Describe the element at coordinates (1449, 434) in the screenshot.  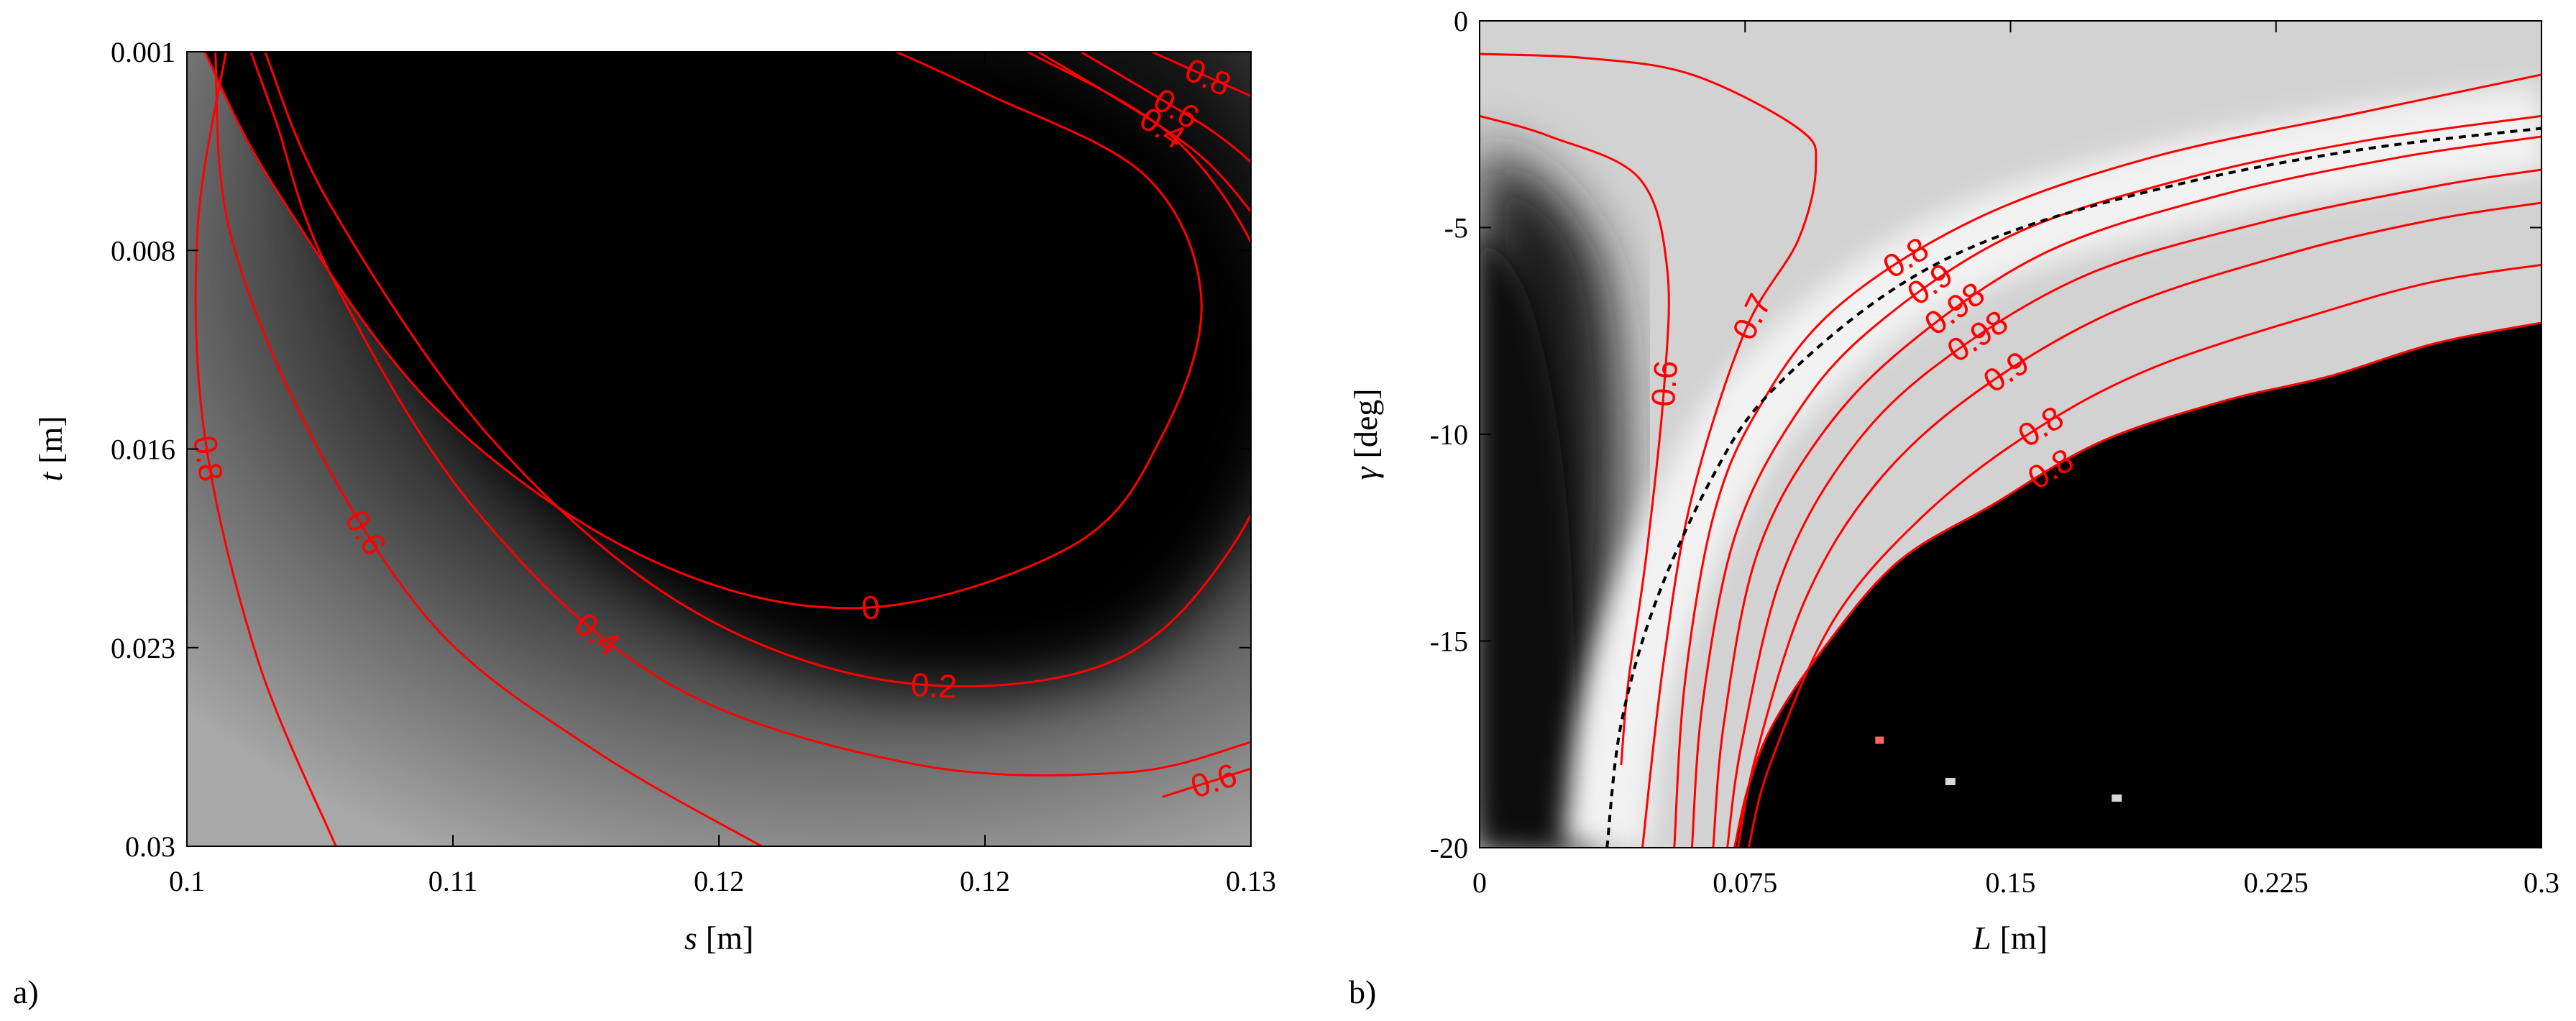
I see `y-tick-label: -10` at that location.